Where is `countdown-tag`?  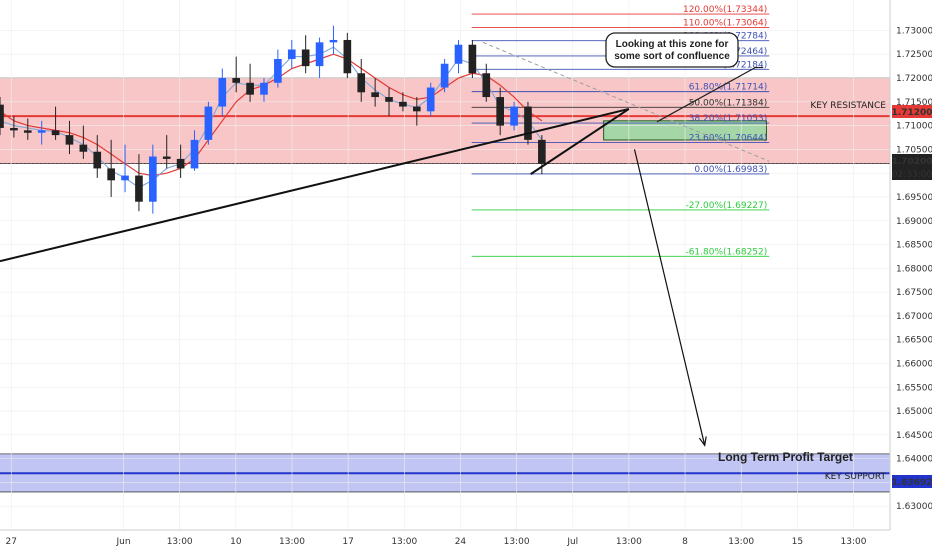 countdown-tag is located at coordinates (912, 173).